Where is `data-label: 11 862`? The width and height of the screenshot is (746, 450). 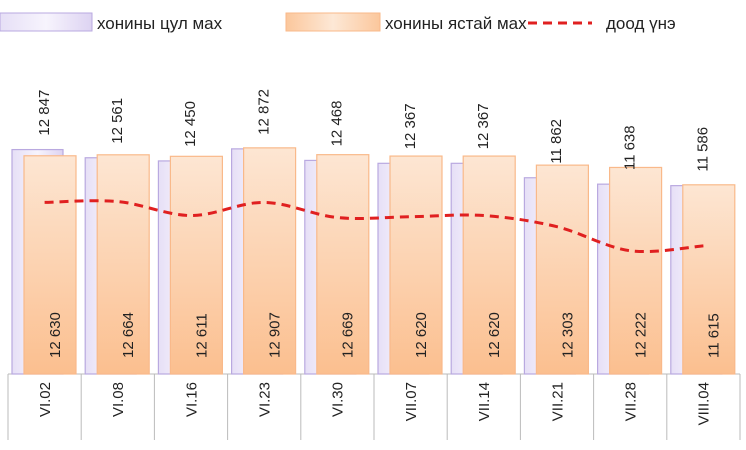
data-label: 11 862 is located at coordinates (556, 141).